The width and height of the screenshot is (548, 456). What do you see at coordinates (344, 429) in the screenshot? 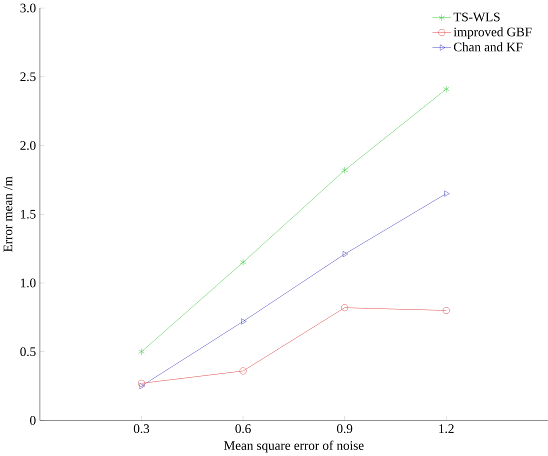
I see `x-tick-label: 0.9` at bounding box center [344, 429].